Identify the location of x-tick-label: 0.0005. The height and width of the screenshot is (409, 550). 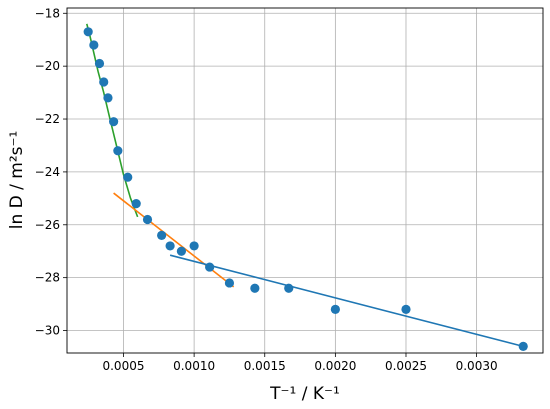
(123, 366).